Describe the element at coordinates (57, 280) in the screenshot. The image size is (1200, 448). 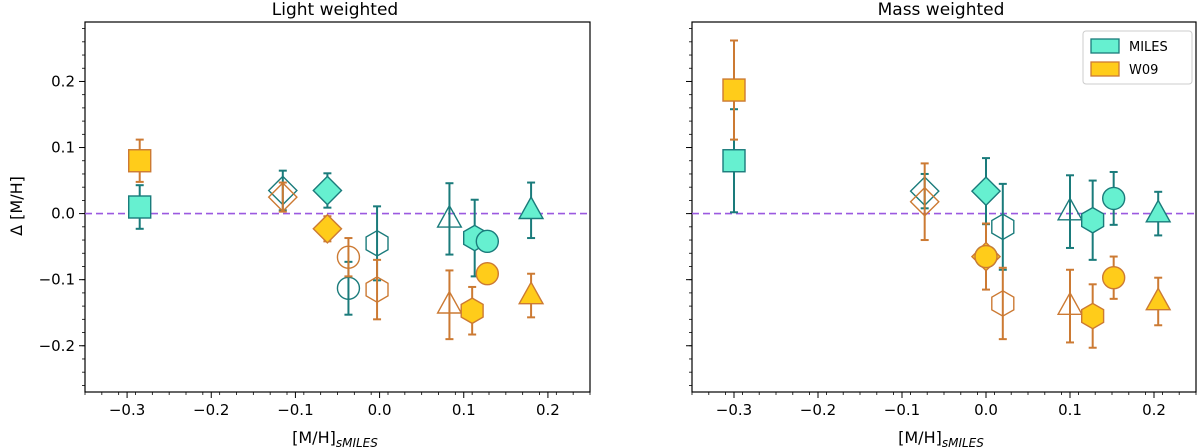
I see `y-tick-label: −0.1` at that location.